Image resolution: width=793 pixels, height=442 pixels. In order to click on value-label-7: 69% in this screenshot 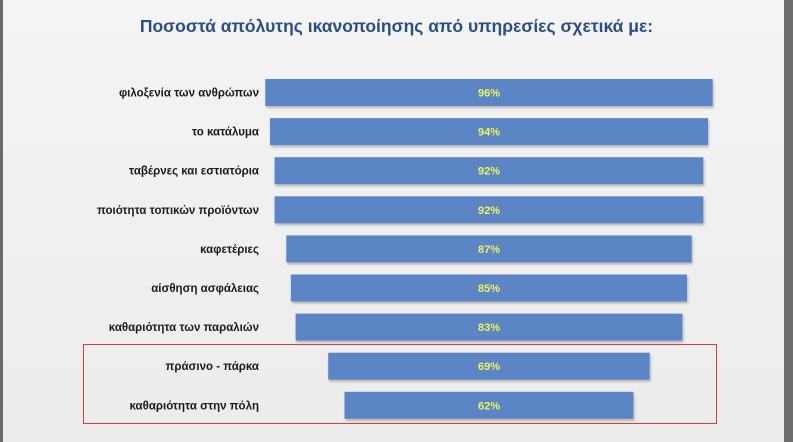, I will do `click(489, 367)`.